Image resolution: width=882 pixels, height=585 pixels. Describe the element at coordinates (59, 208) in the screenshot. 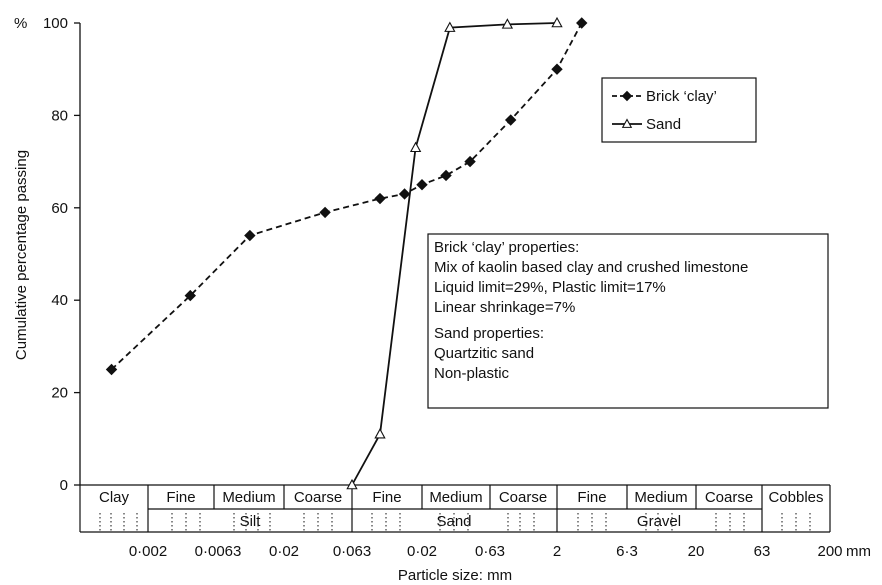

I see `y-tick-label: 60` at that location.